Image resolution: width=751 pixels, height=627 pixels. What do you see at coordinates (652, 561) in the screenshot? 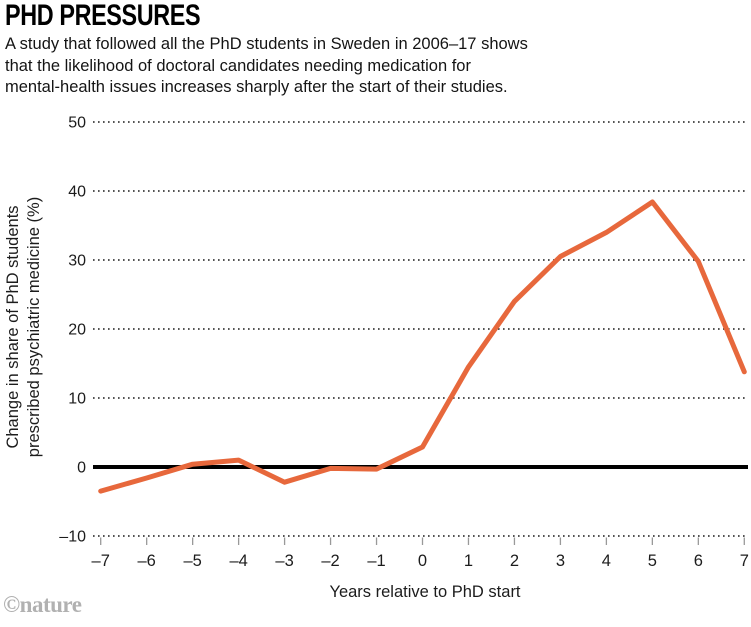
I see `x-axis-tick-label: 5` at bounding box center [652, 561].